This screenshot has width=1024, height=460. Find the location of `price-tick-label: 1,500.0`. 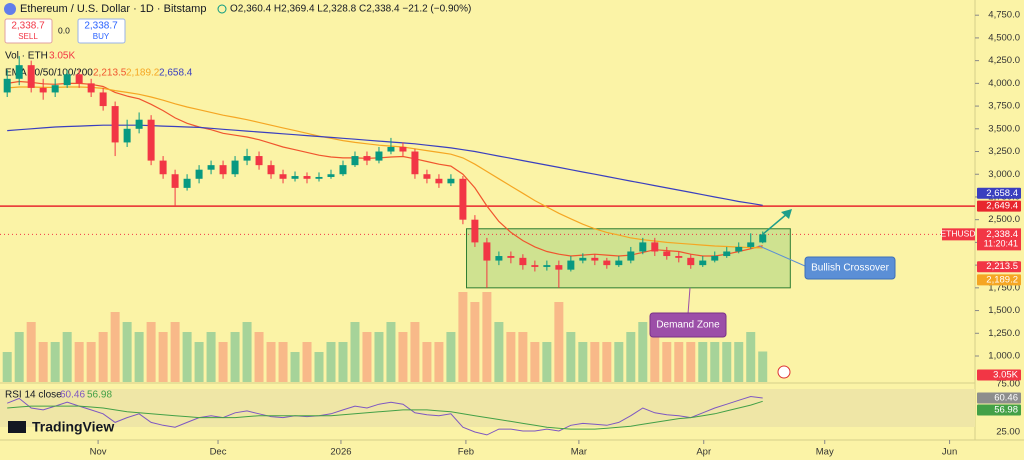

price-tick-label: 1,500.0 is located at coordinates (1004, 310).